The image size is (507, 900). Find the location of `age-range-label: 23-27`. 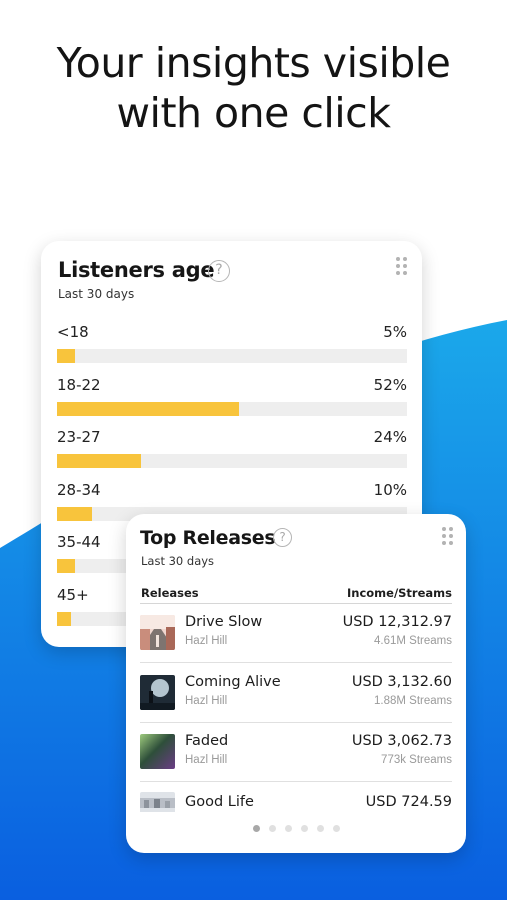

age-range-label: 23-27 is located at coordinates (79, 437).